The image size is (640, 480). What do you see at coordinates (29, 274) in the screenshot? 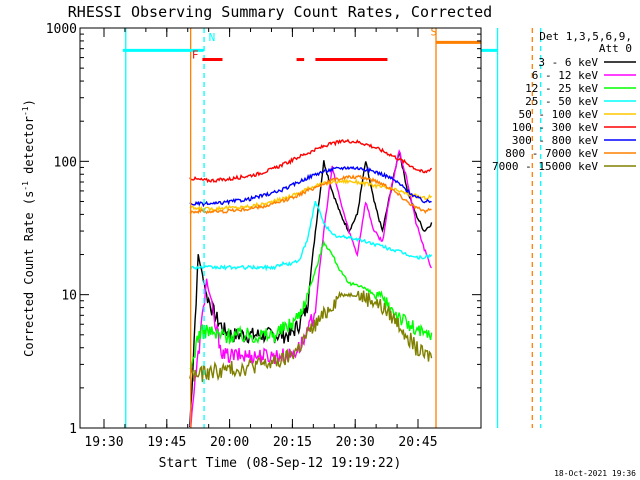
I see `y-axis-label-part: Corrected Count Rate (s` at bounding box center [29, 274].